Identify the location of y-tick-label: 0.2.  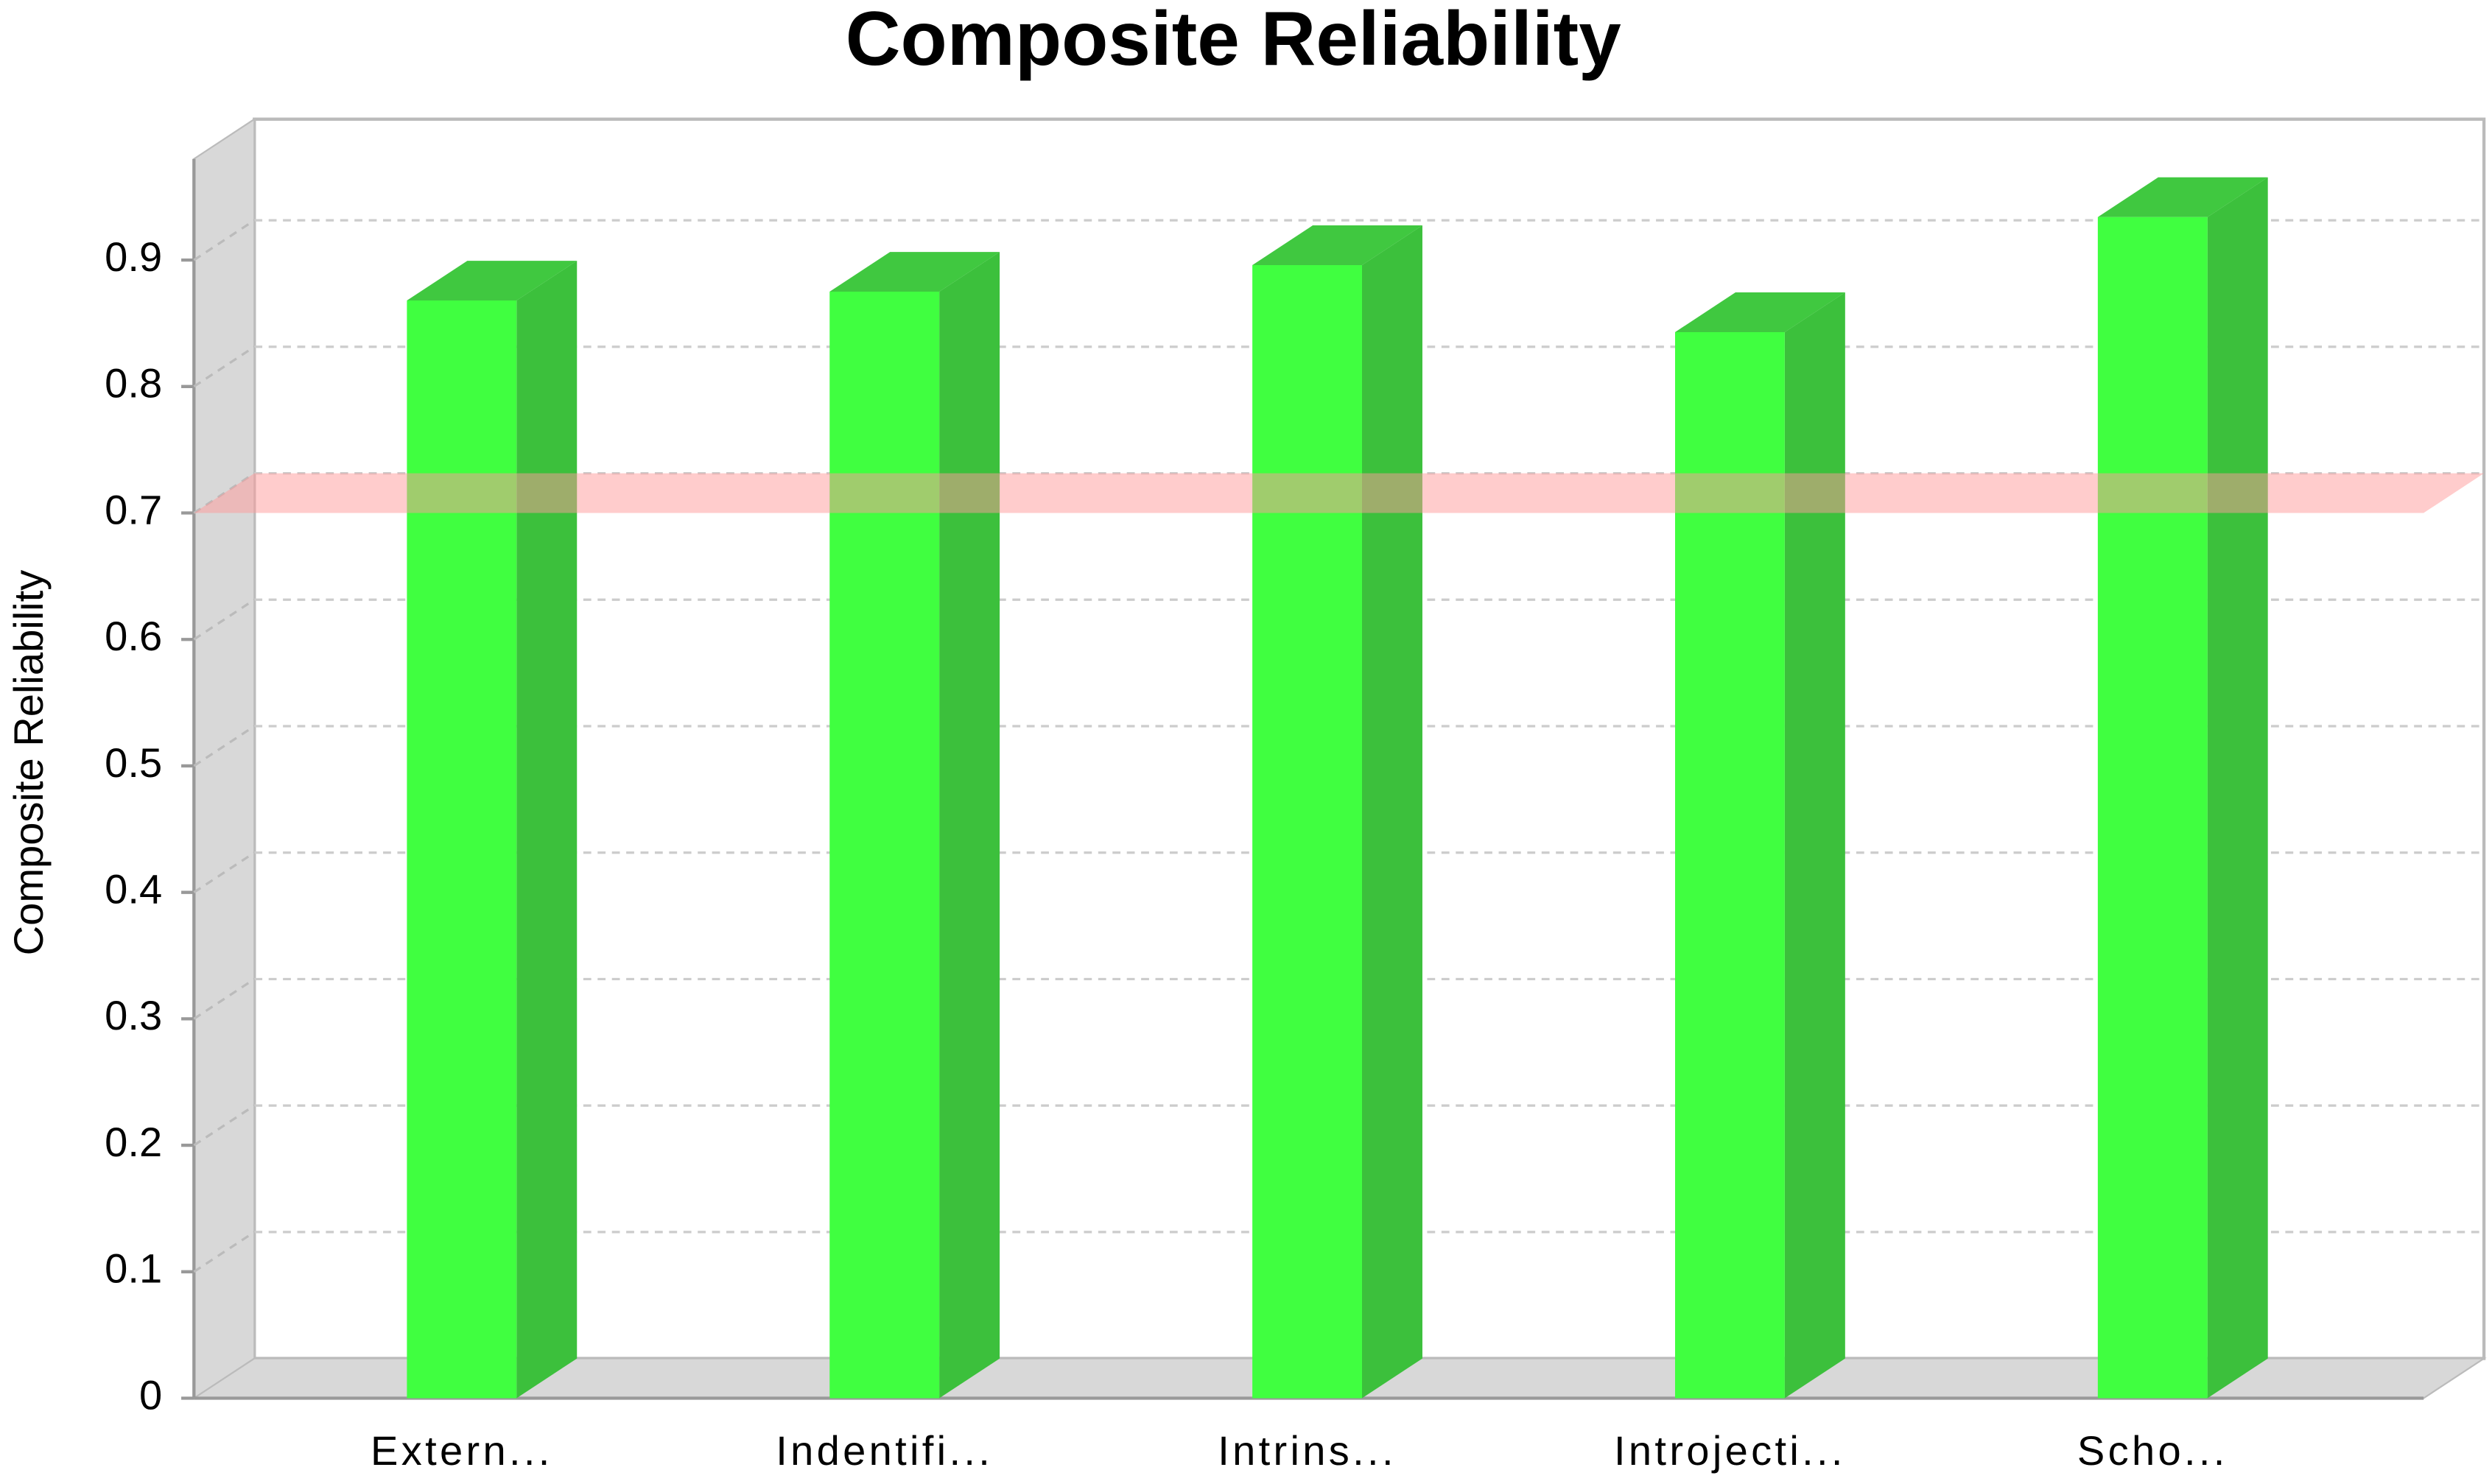
(133, 1142).